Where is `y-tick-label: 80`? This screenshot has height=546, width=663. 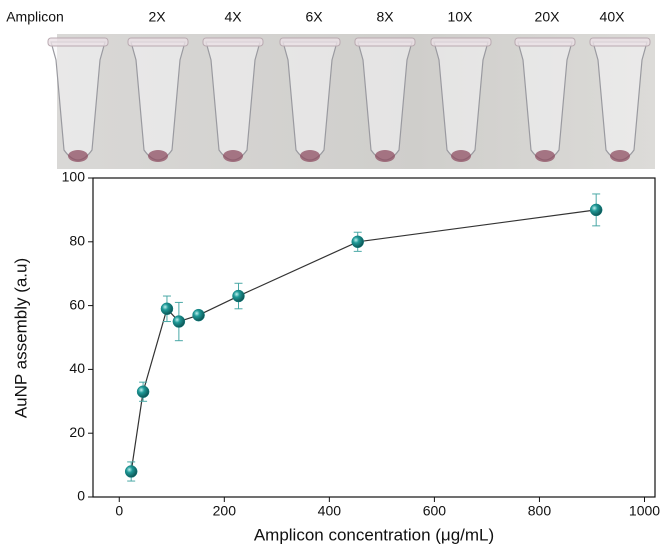 y-tick-label: 80 is located at coordinates (77, 241).